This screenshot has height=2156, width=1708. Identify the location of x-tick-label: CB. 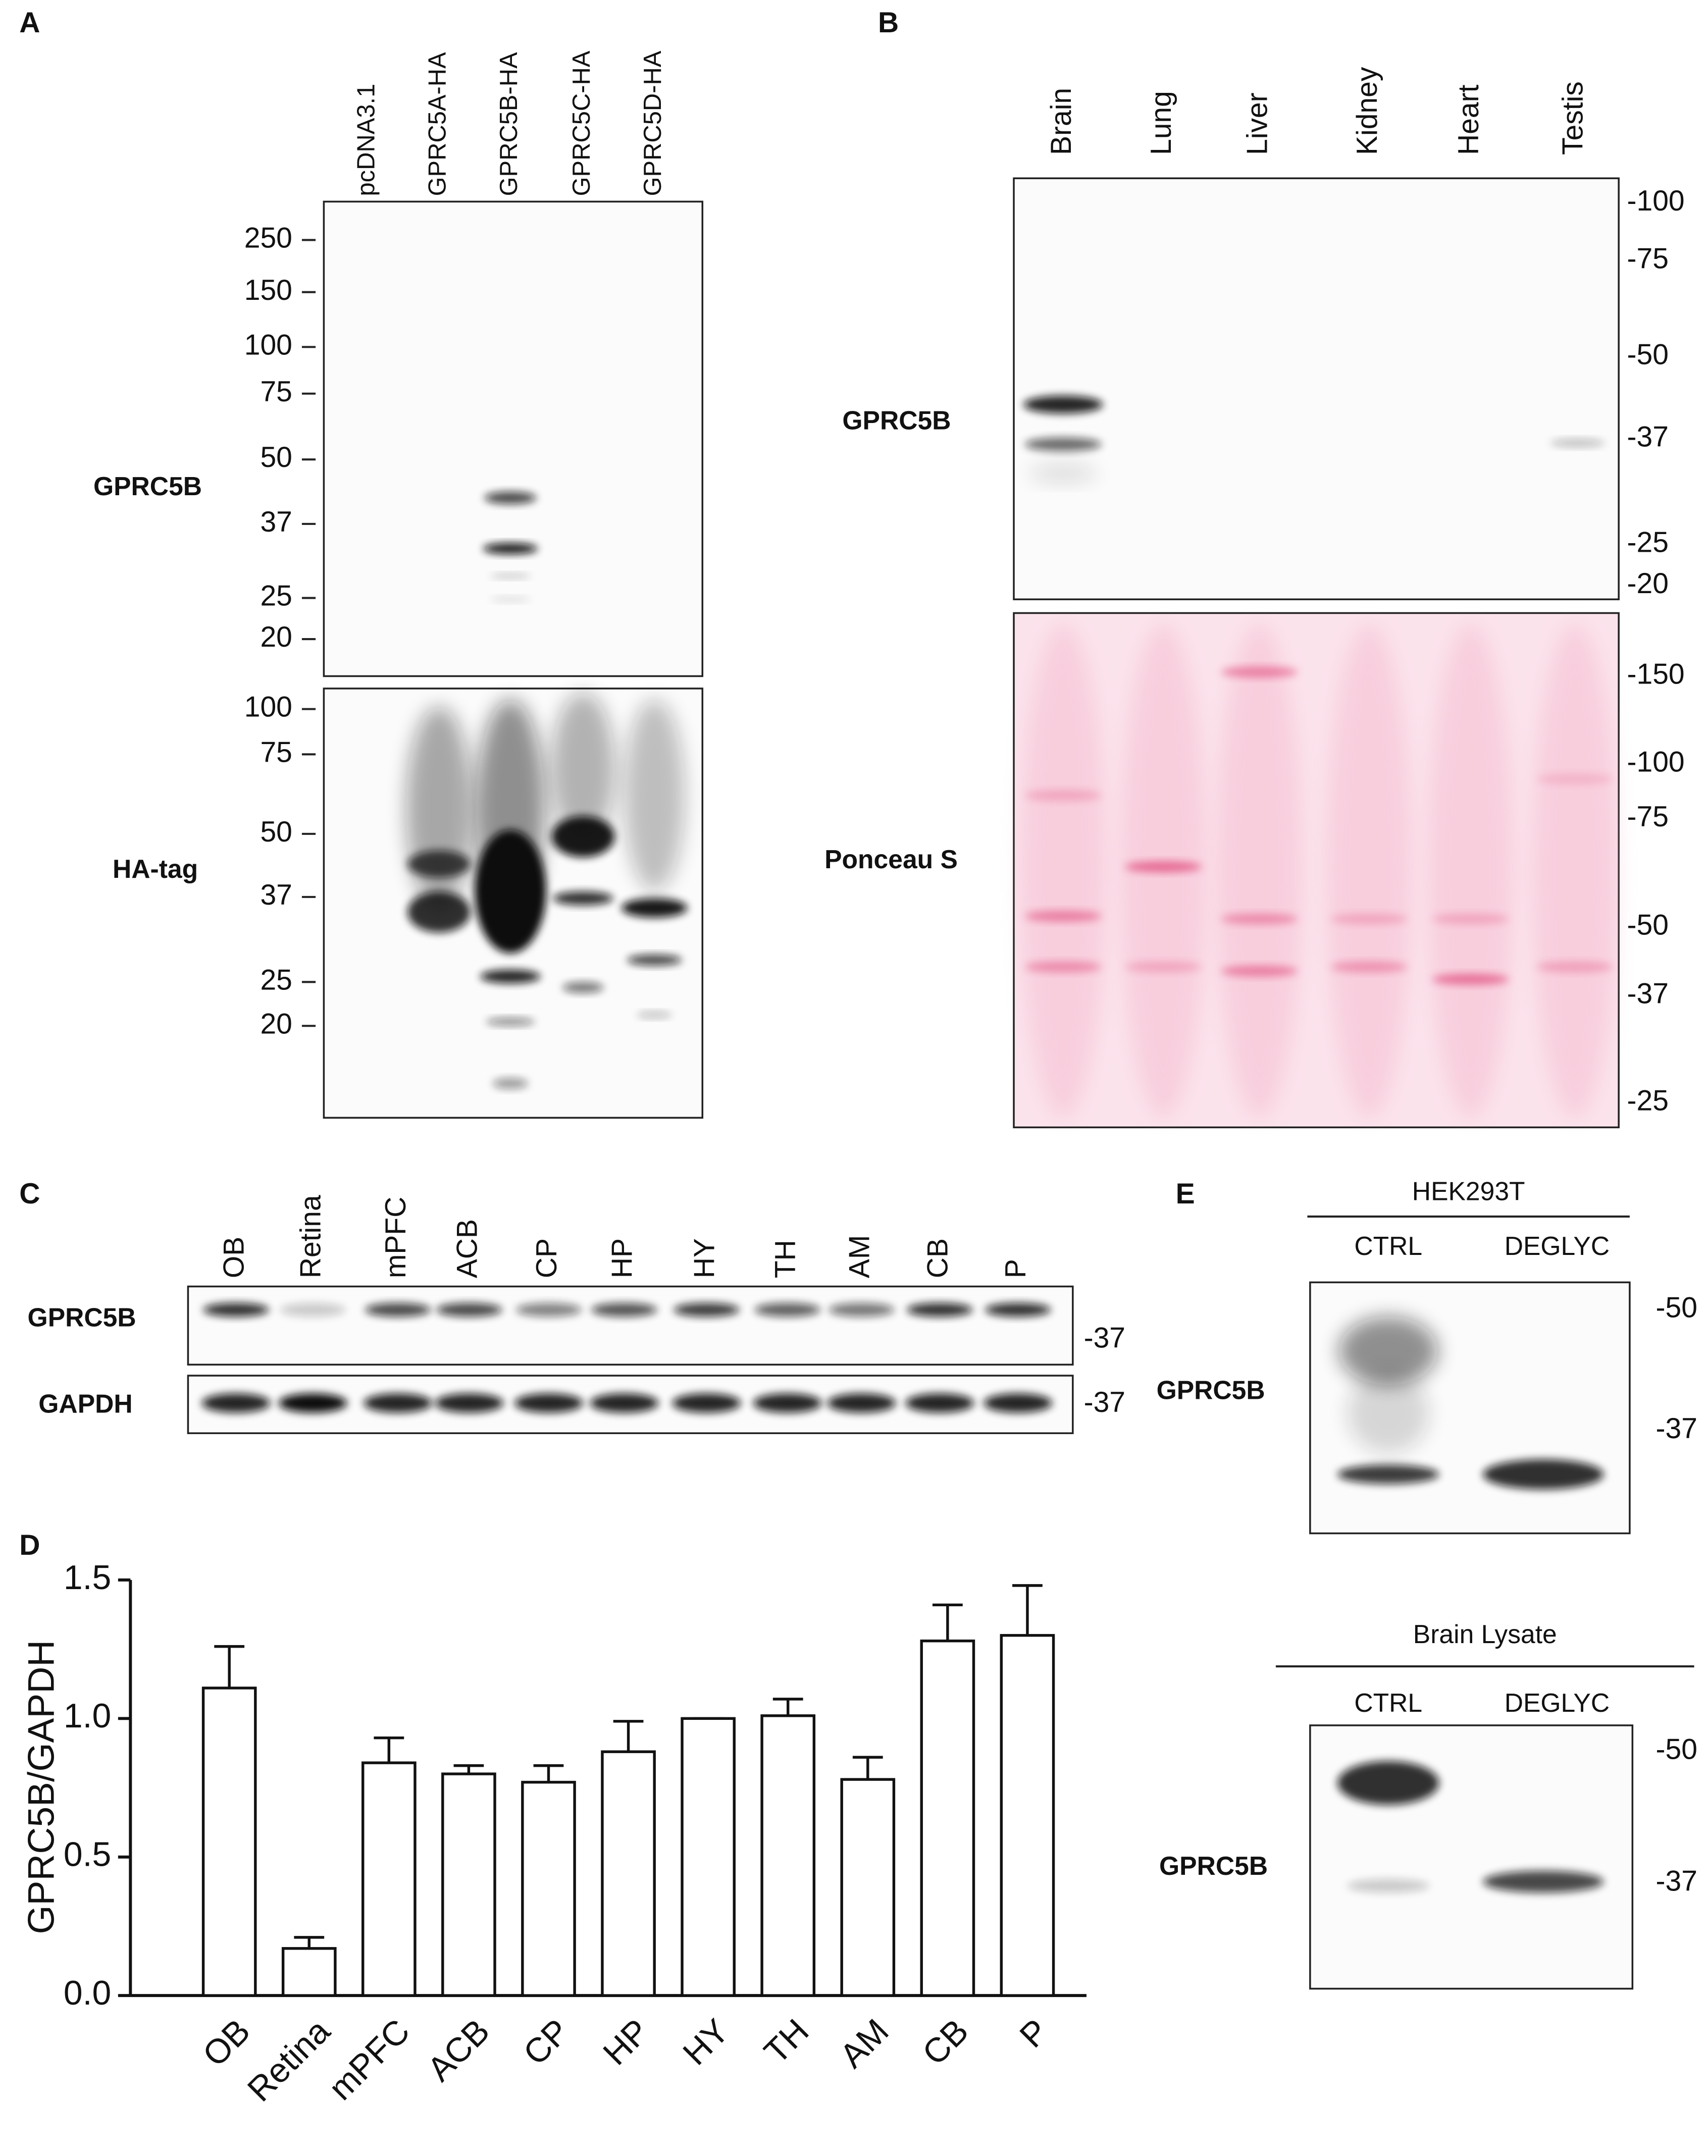
(945, 2042).